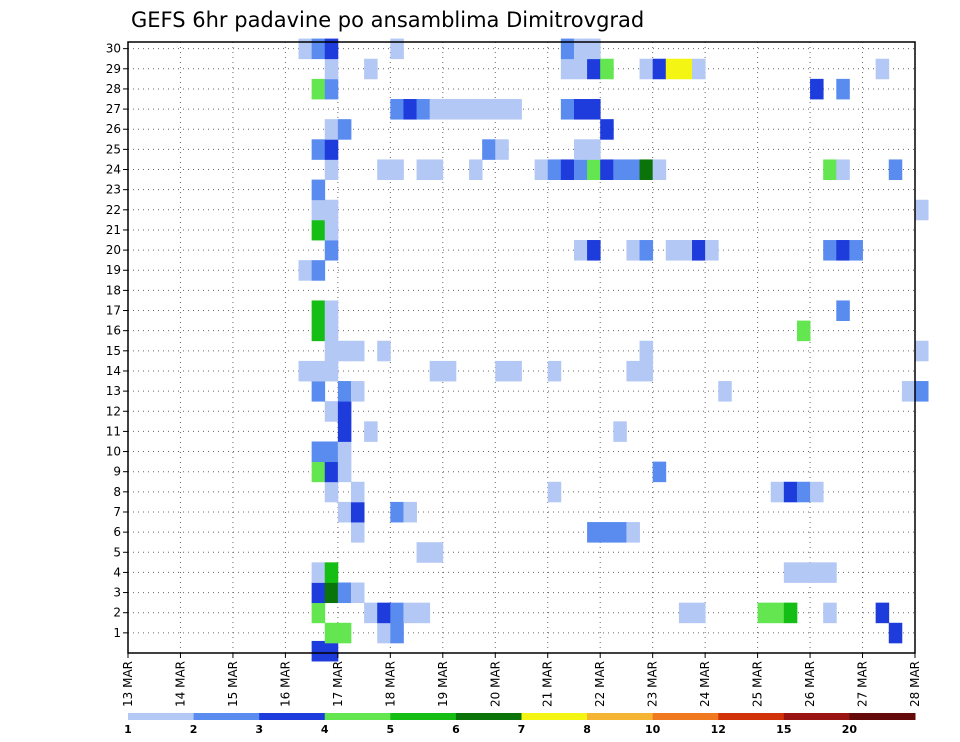 The height and width of the screenshot is (742, 960). Describe the element at coordinates (117, 572) in the screenshot. I see `y-tick-label: 4` at that location.